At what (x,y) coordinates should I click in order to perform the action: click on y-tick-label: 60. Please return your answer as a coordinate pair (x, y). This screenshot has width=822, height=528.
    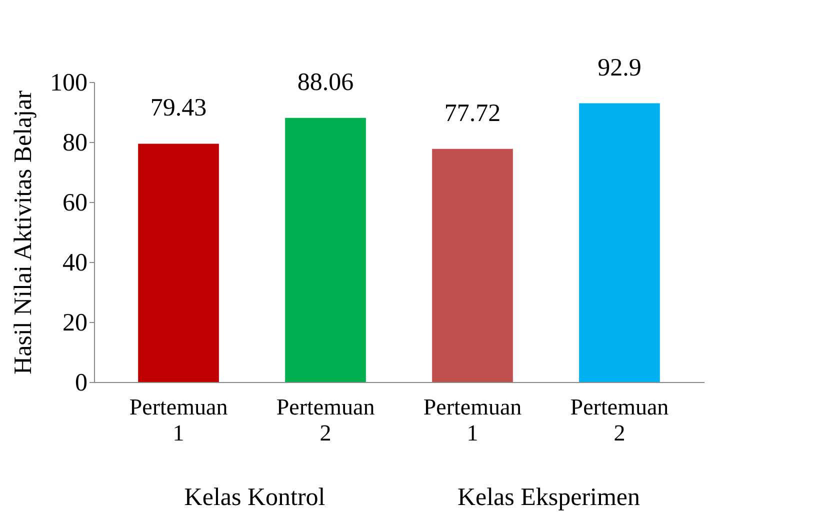
    Looking at the image, I should click on (75, 203).